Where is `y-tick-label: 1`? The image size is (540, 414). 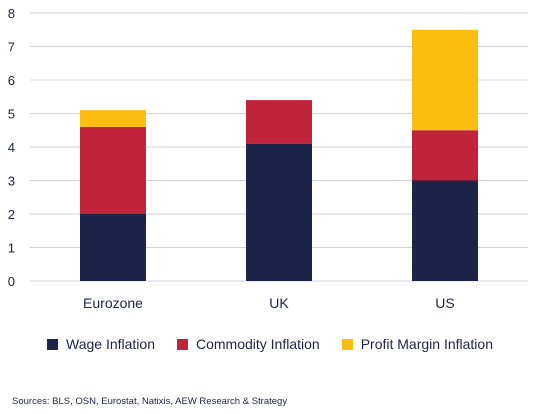 y-tick-label: 1 is located at coordinates (11, 248).